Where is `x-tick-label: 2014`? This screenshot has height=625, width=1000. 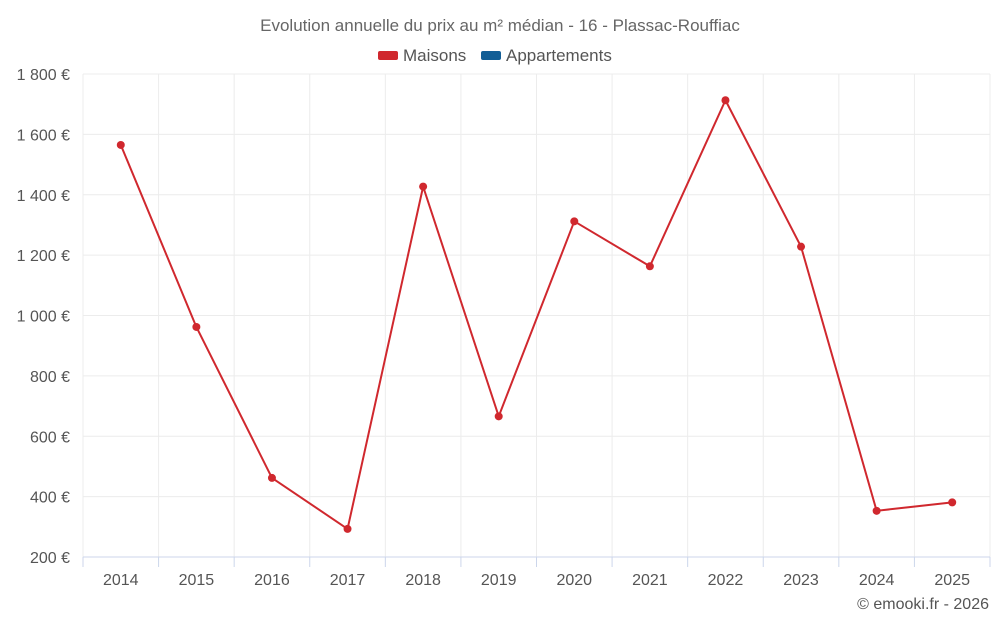 x-tick-label: 2014 is located at coordinates (121, 580).